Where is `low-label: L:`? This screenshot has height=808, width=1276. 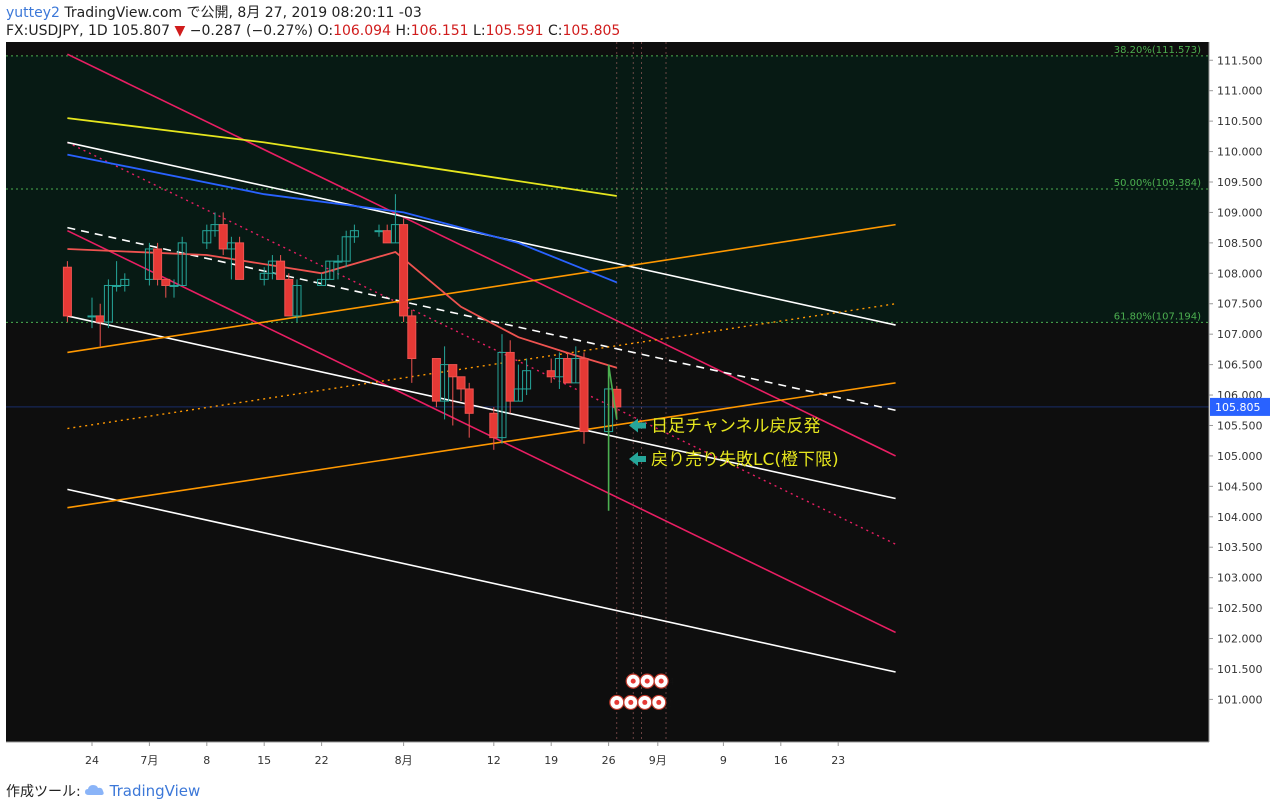 low-label: L: is located at coordinates (479, 31).